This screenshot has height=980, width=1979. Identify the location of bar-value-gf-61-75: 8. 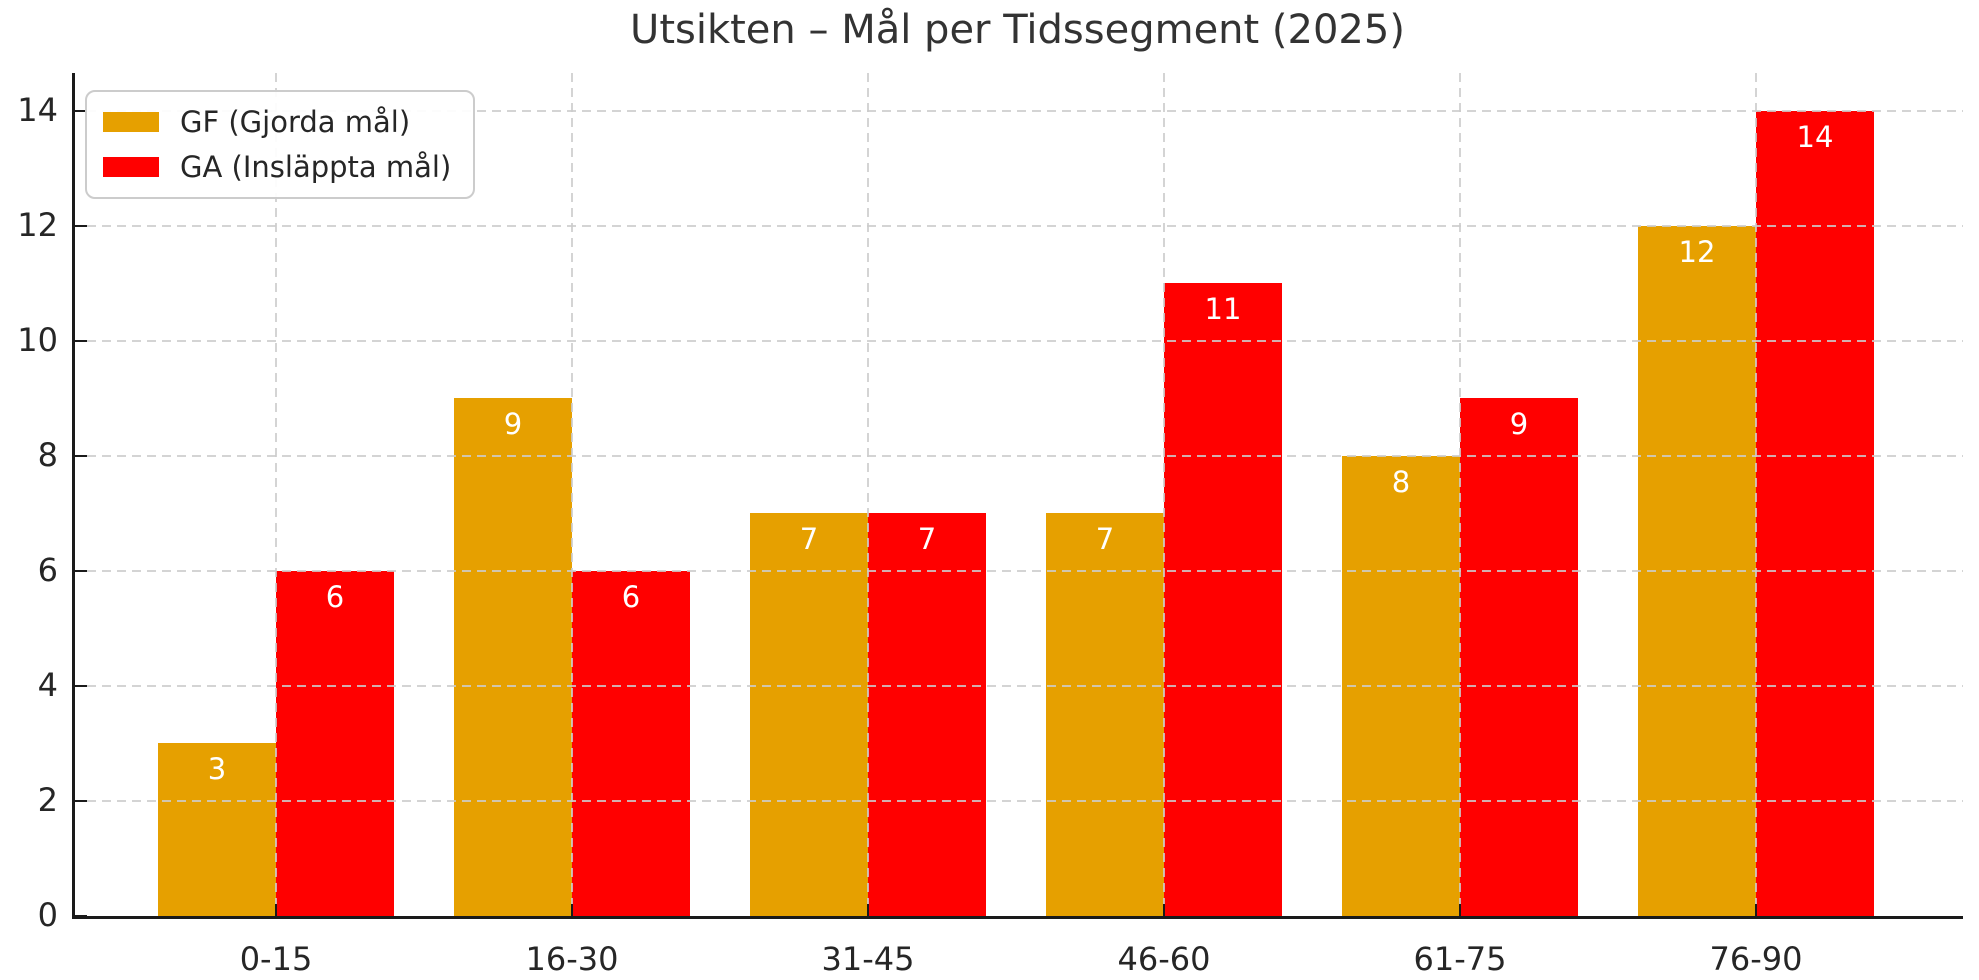
(1401, 481).